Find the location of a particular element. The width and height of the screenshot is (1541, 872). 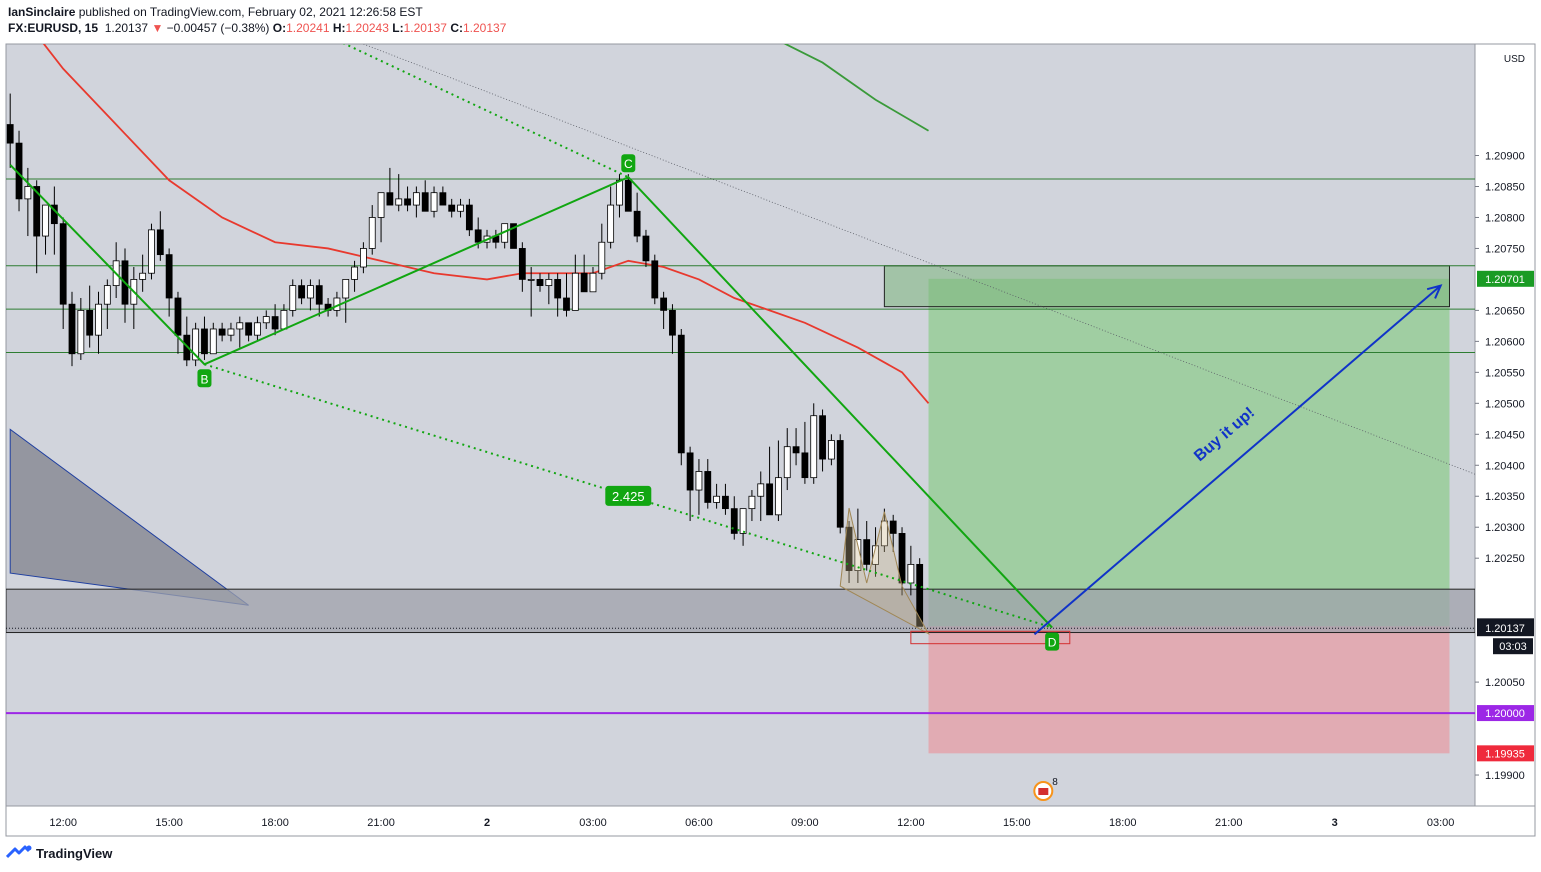

pattern-point-badge-d is located at coordinates (1052, 641).